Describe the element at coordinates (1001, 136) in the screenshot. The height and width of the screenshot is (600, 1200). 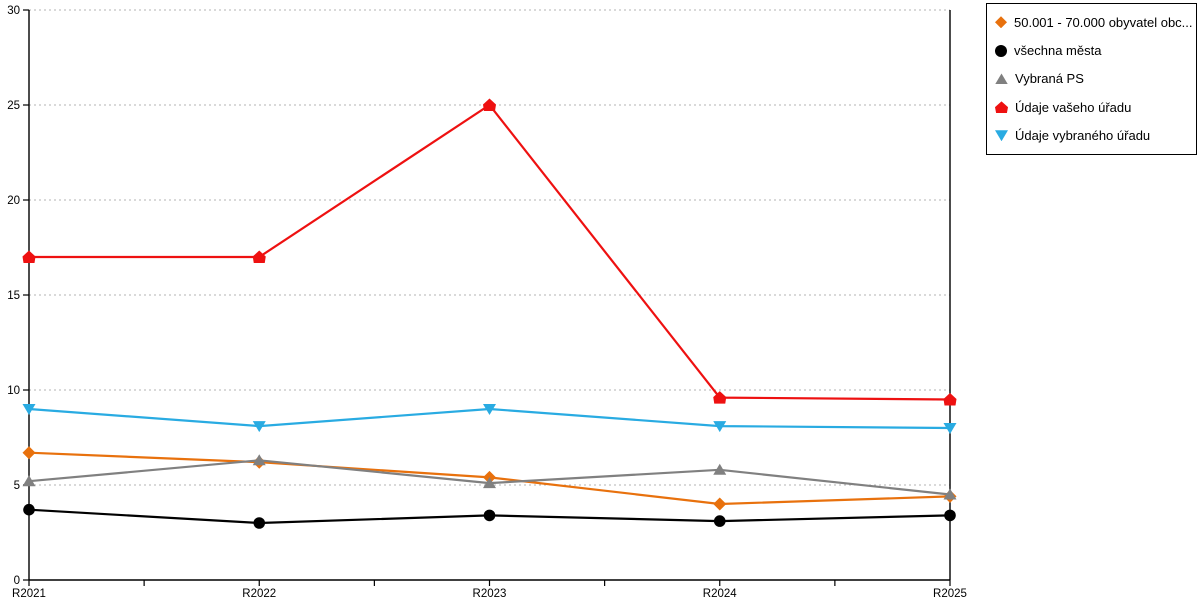
I see `triangle-down-icon` at that location.